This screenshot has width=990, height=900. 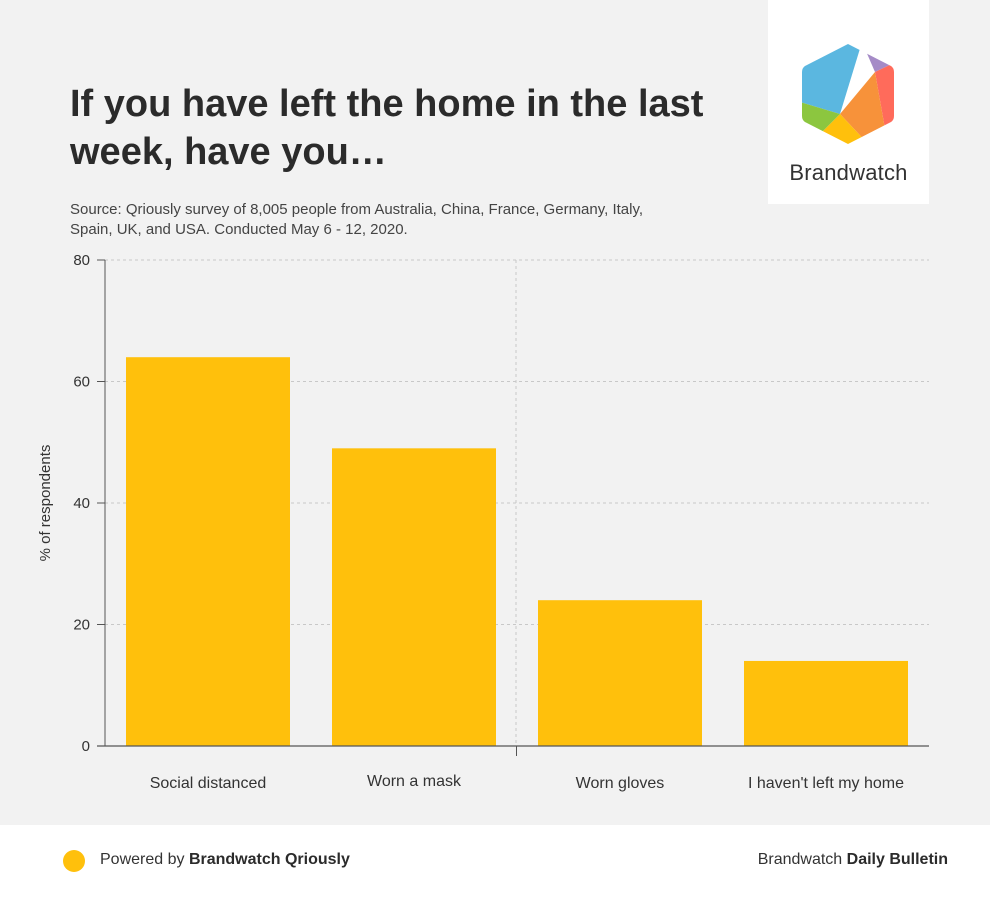 I want to click on powered-by-prefix: Powered by, so click(x=144, y=859).